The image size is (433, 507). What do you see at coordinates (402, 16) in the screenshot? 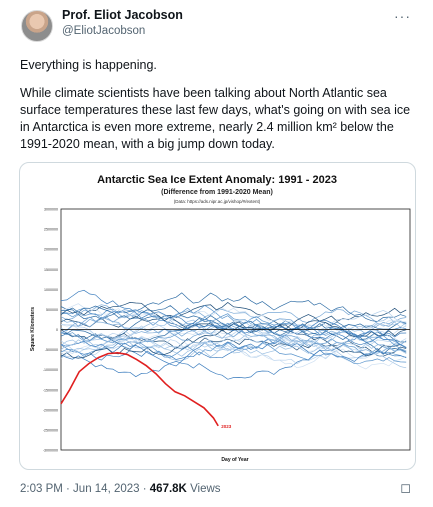
I see `more-options-icon: ···` at bounding box center [402, 16].